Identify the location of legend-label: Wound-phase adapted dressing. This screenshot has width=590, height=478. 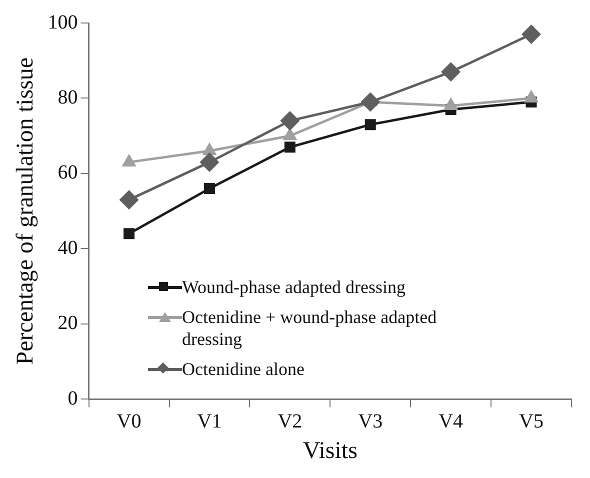
(294, 287).